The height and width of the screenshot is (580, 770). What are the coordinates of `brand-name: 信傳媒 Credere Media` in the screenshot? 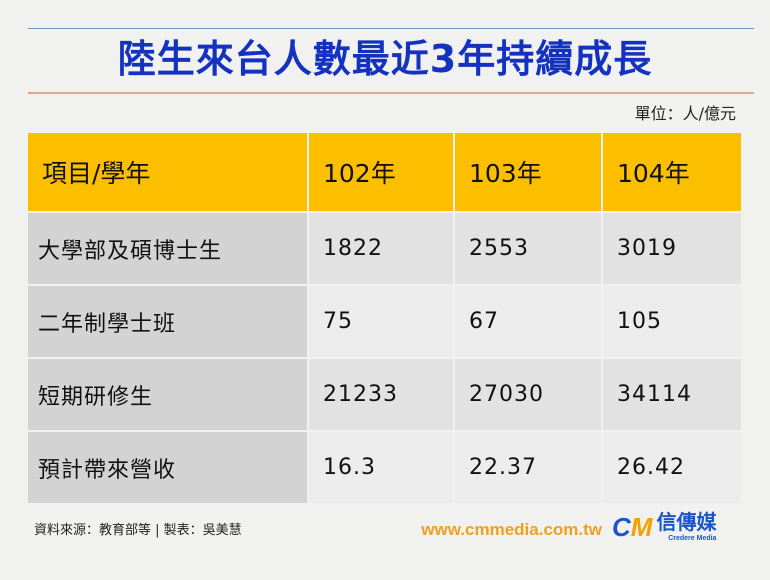 It's located at (686, 526).